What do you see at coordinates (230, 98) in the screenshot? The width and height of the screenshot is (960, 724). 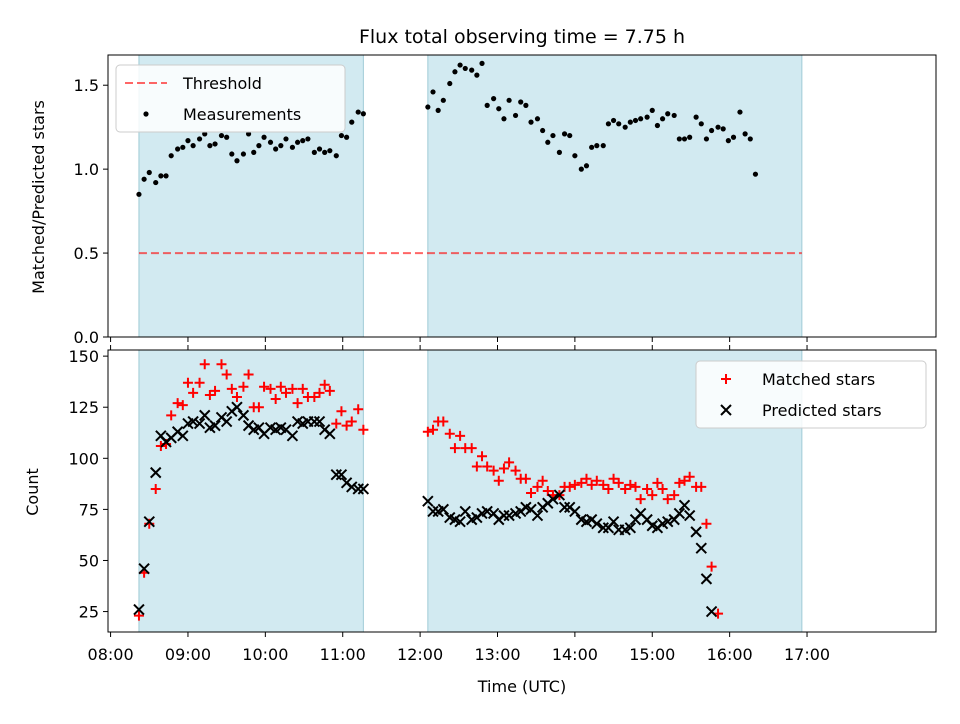 I see `legend: Threshold Measurements` at bounding box center [230, 98].